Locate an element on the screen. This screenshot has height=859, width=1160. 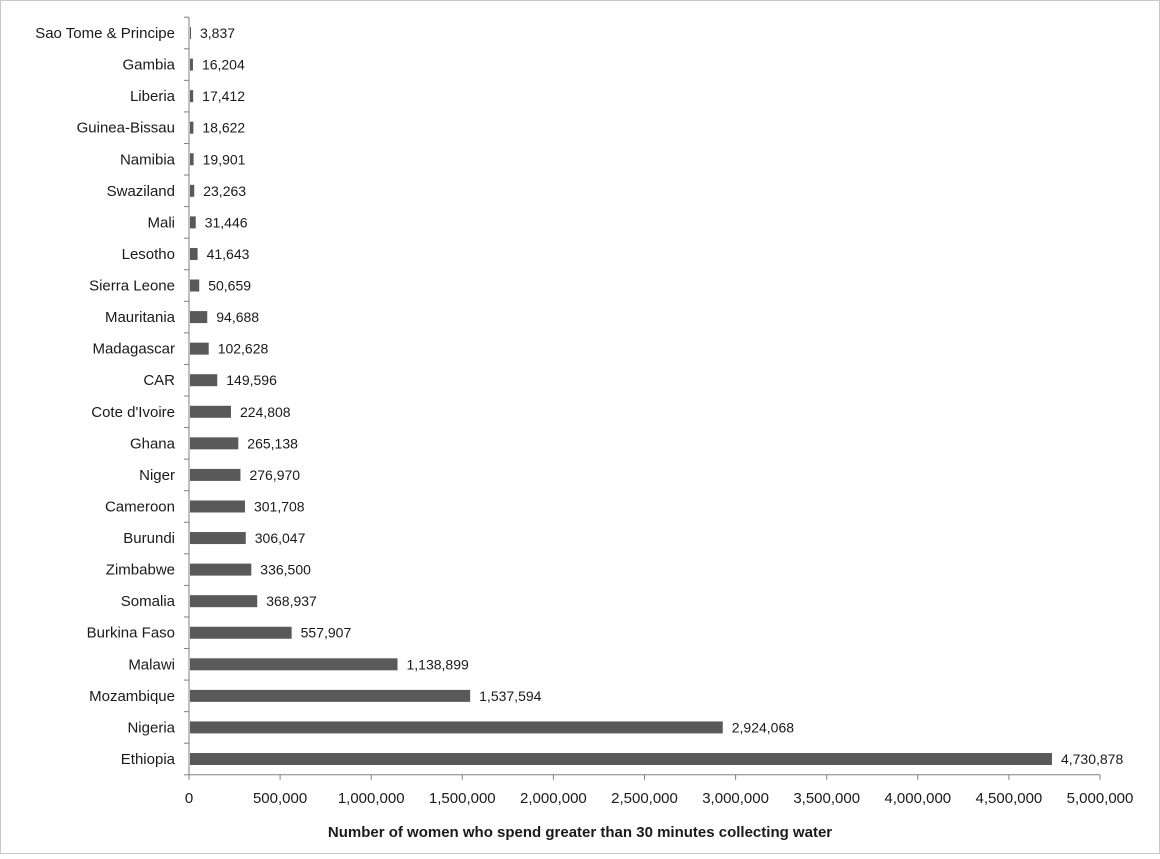
value-label: 149,596 is located at coordinates (251, 380).